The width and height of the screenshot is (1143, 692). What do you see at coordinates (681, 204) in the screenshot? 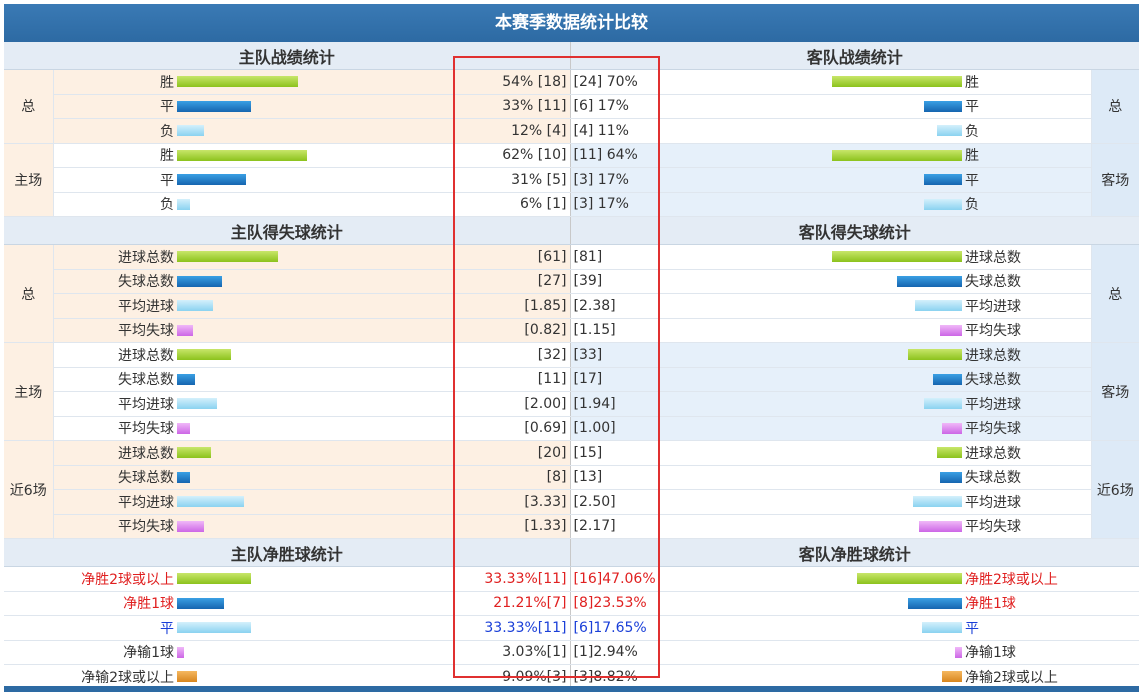
I see `away-value: [3] 17%` at bounding box center [681, 204].